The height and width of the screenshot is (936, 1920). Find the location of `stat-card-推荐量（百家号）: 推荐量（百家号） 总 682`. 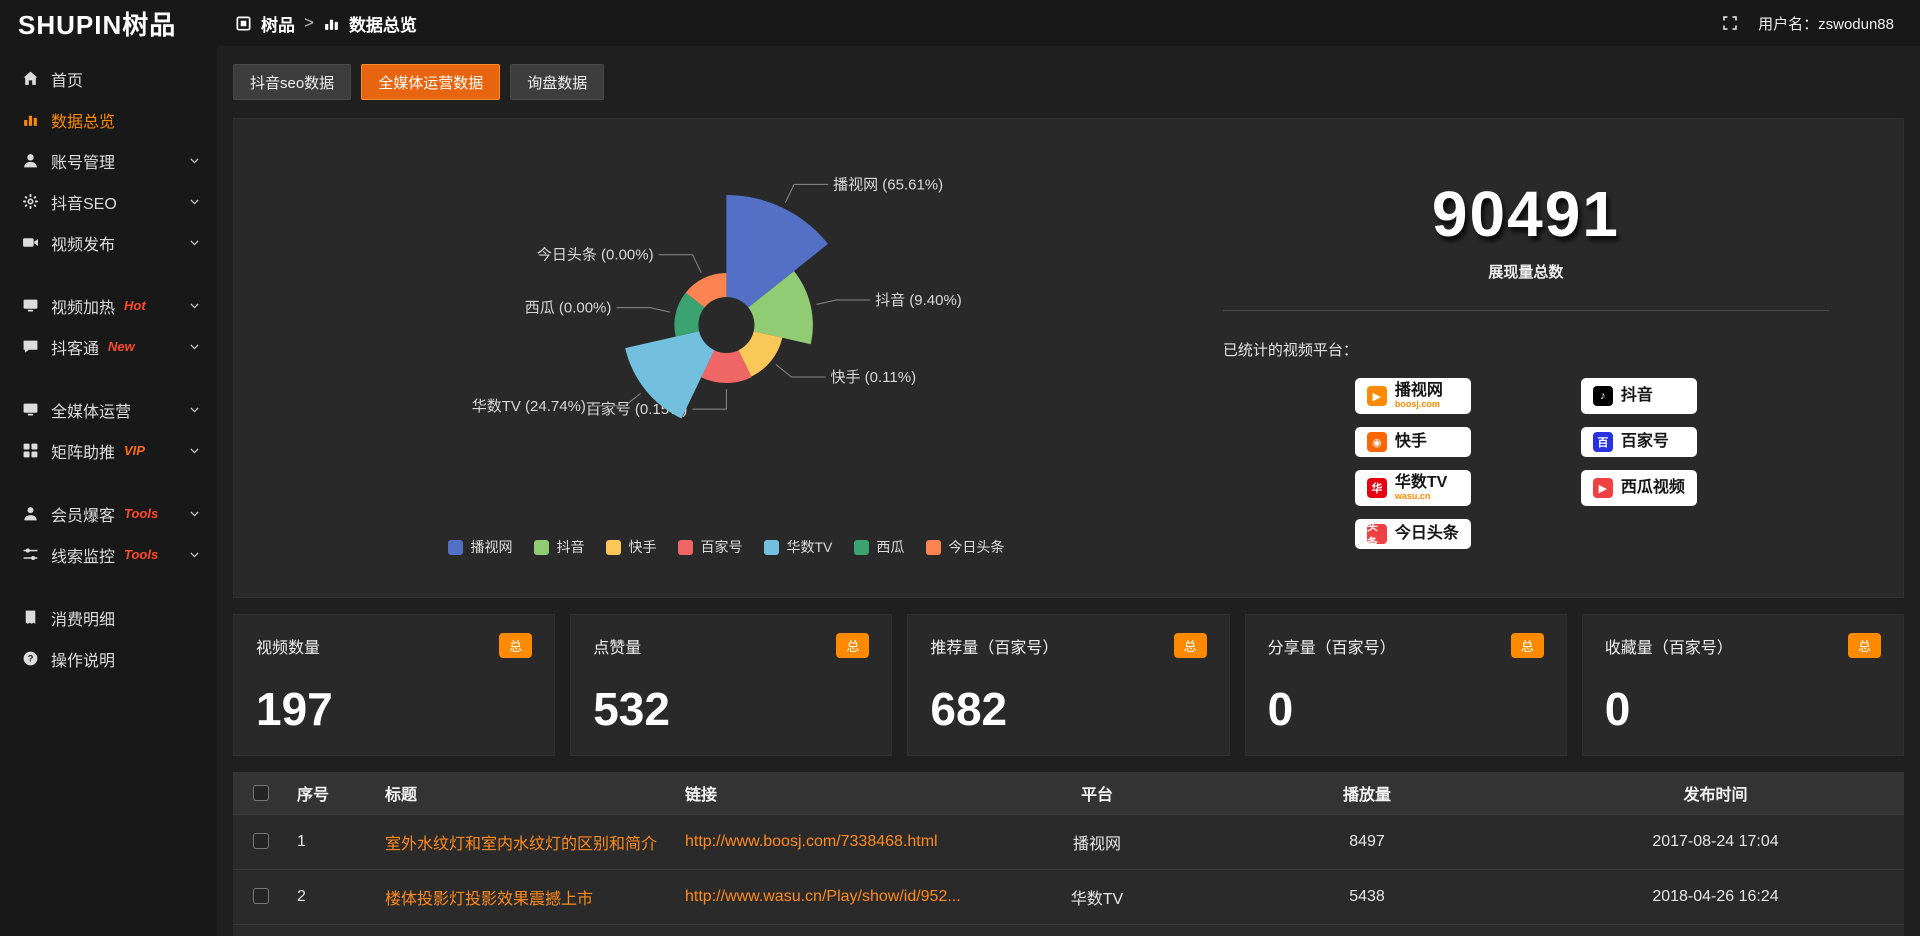

stat-card-推荐量（百家号）: 推荐量（百家号） 总 682 is located at coordinates (1068, 685).